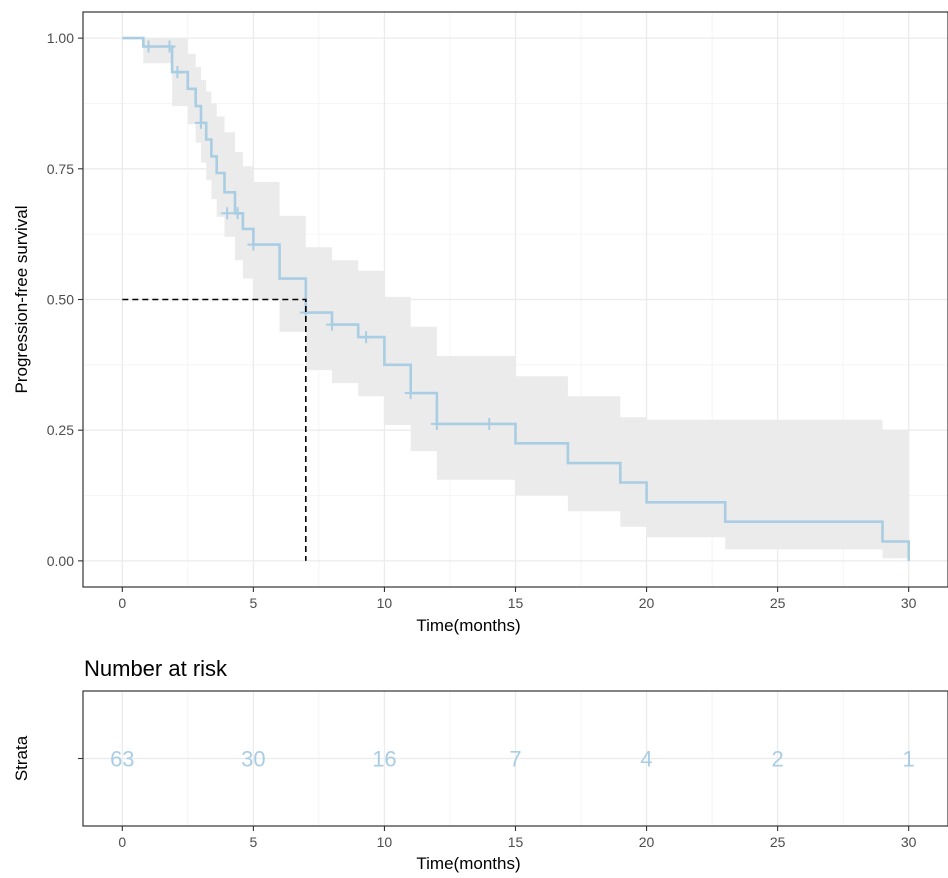 This screenshot has height=878, width=948. I want to click on risk-table-grid, so click(515, 758).